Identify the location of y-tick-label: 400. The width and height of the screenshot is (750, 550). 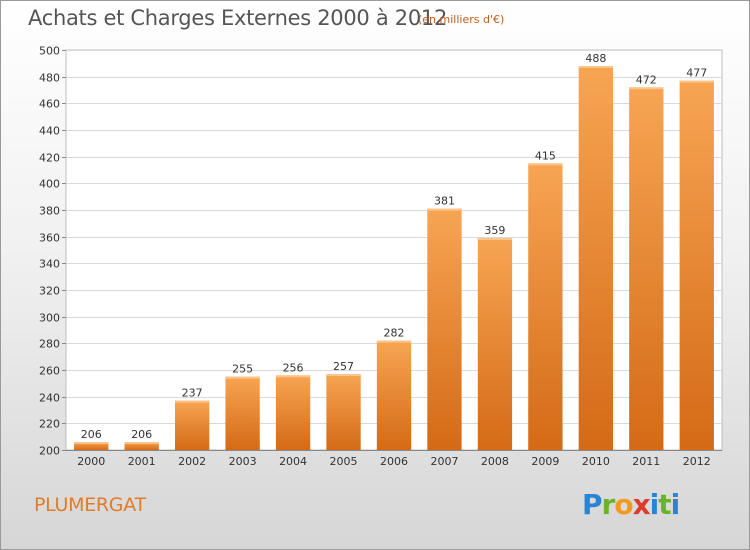
(49, 184).